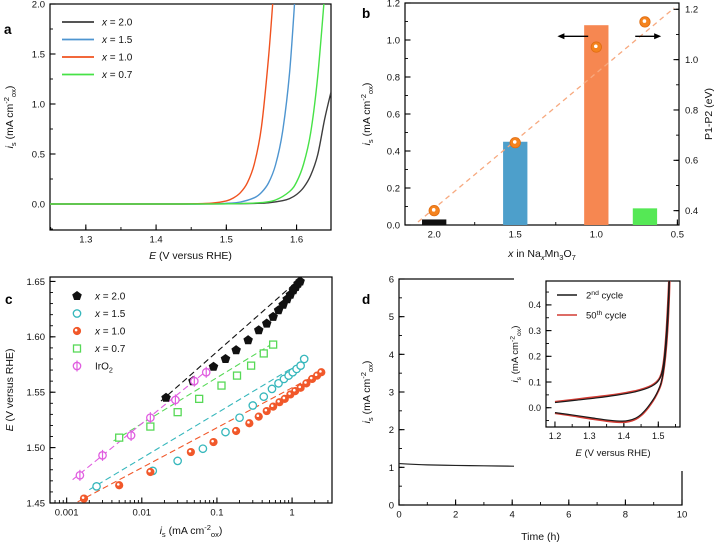 The width and height of the screenshot is (720, 544). What do you see at coordinates (110, 314) in the screenshot?
I see `legend-label: x = 1.5` at bounding box center [110, 314].